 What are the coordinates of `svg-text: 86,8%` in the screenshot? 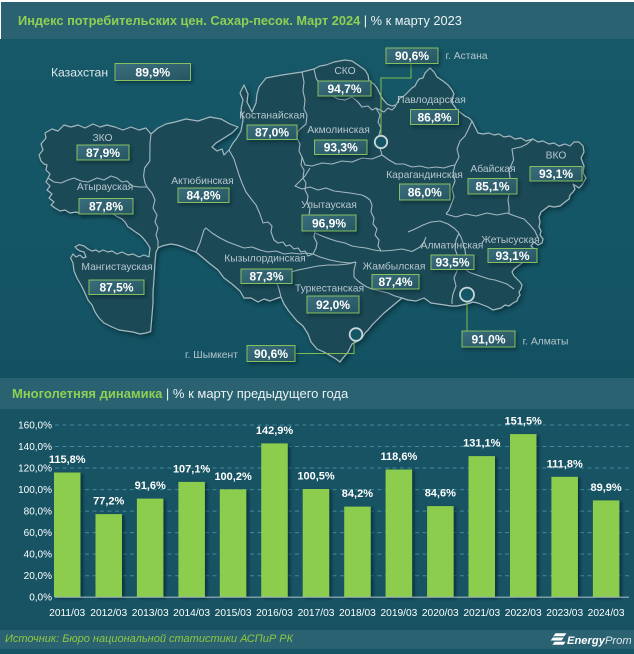 It's located at (434, 117).